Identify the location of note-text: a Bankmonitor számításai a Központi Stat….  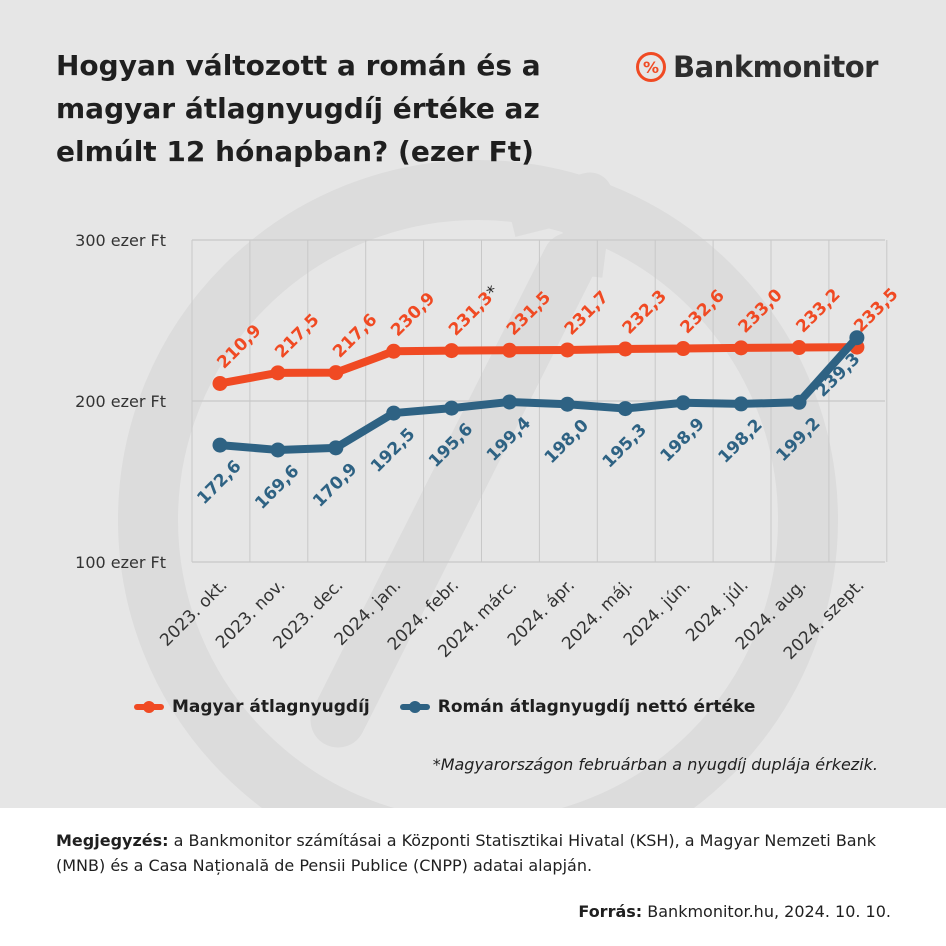
(466, 853).